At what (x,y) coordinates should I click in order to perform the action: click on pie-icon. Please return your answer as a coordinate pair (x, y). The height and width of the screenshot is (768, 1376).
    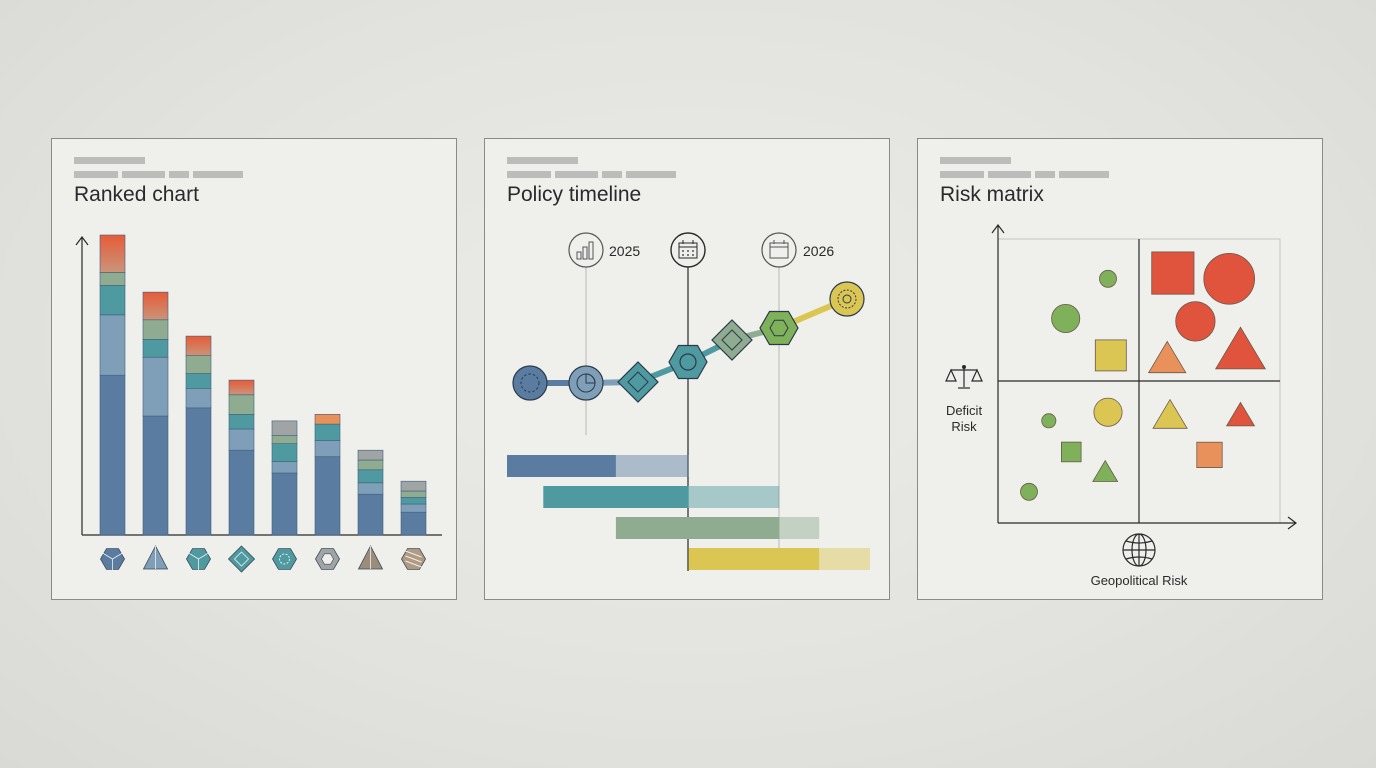
    Looking at the image, I should click on (586, 383).